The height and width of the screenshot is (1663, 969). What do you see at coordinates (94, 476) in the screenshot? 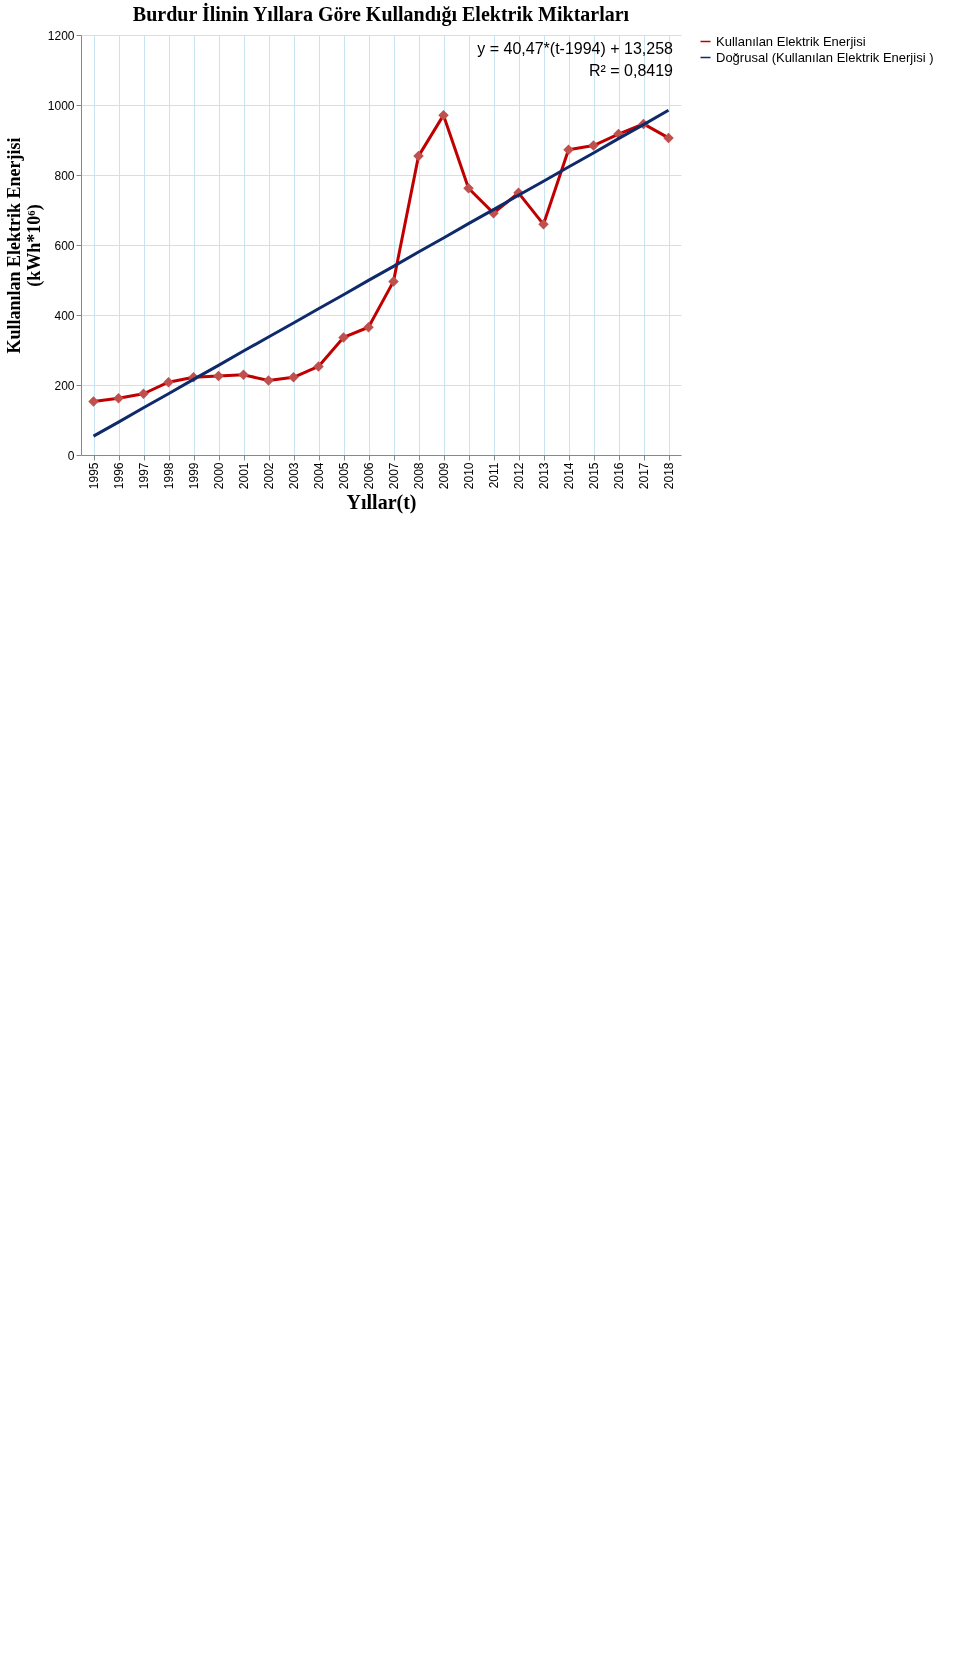
I see `x-tick-label: 1995` at bounding box center [94, 476].